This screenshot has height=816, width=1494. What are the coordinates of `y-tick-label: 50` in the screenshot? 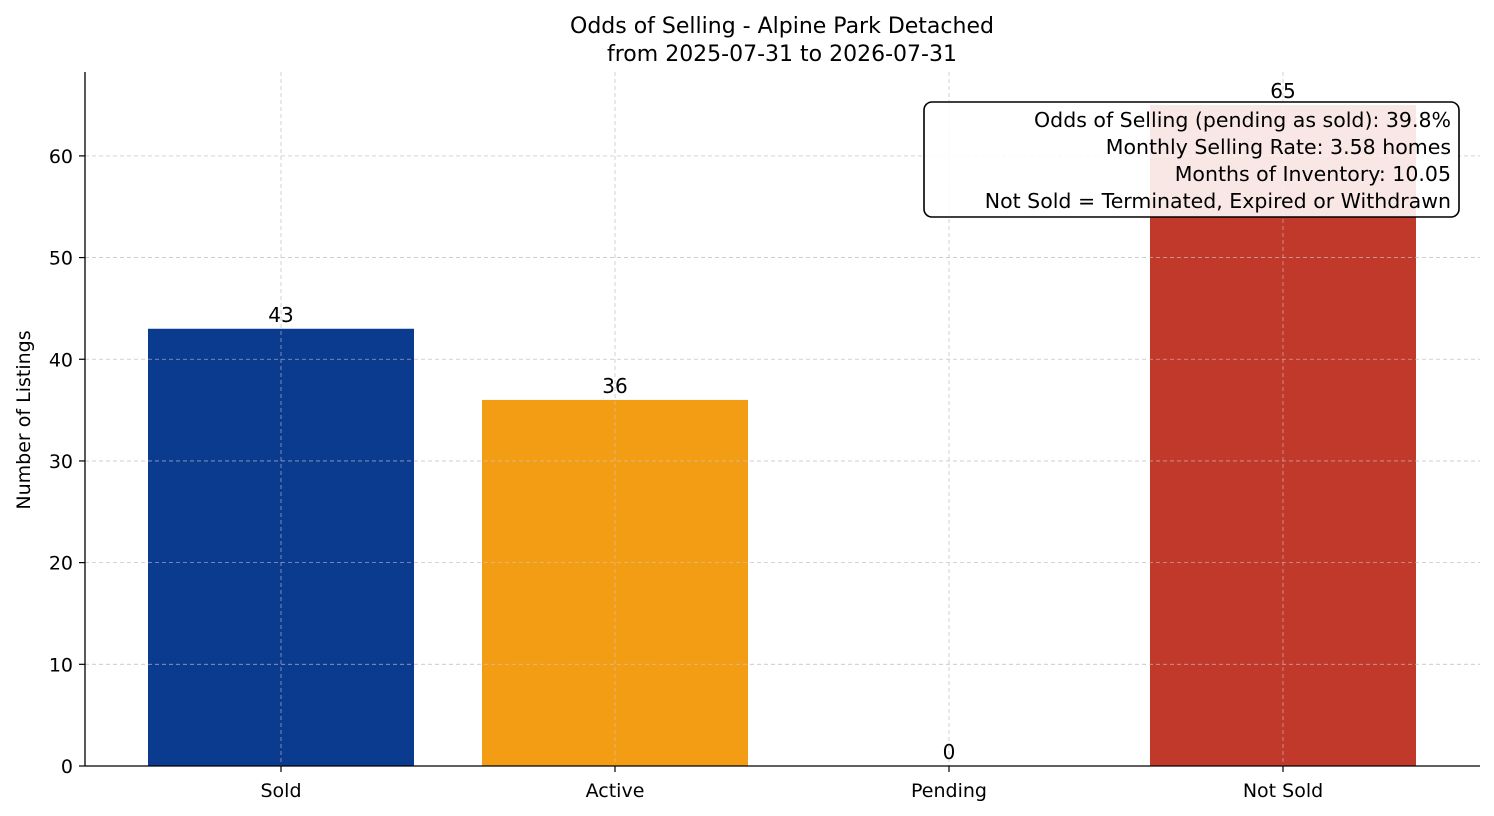 It's located at (61, 259).